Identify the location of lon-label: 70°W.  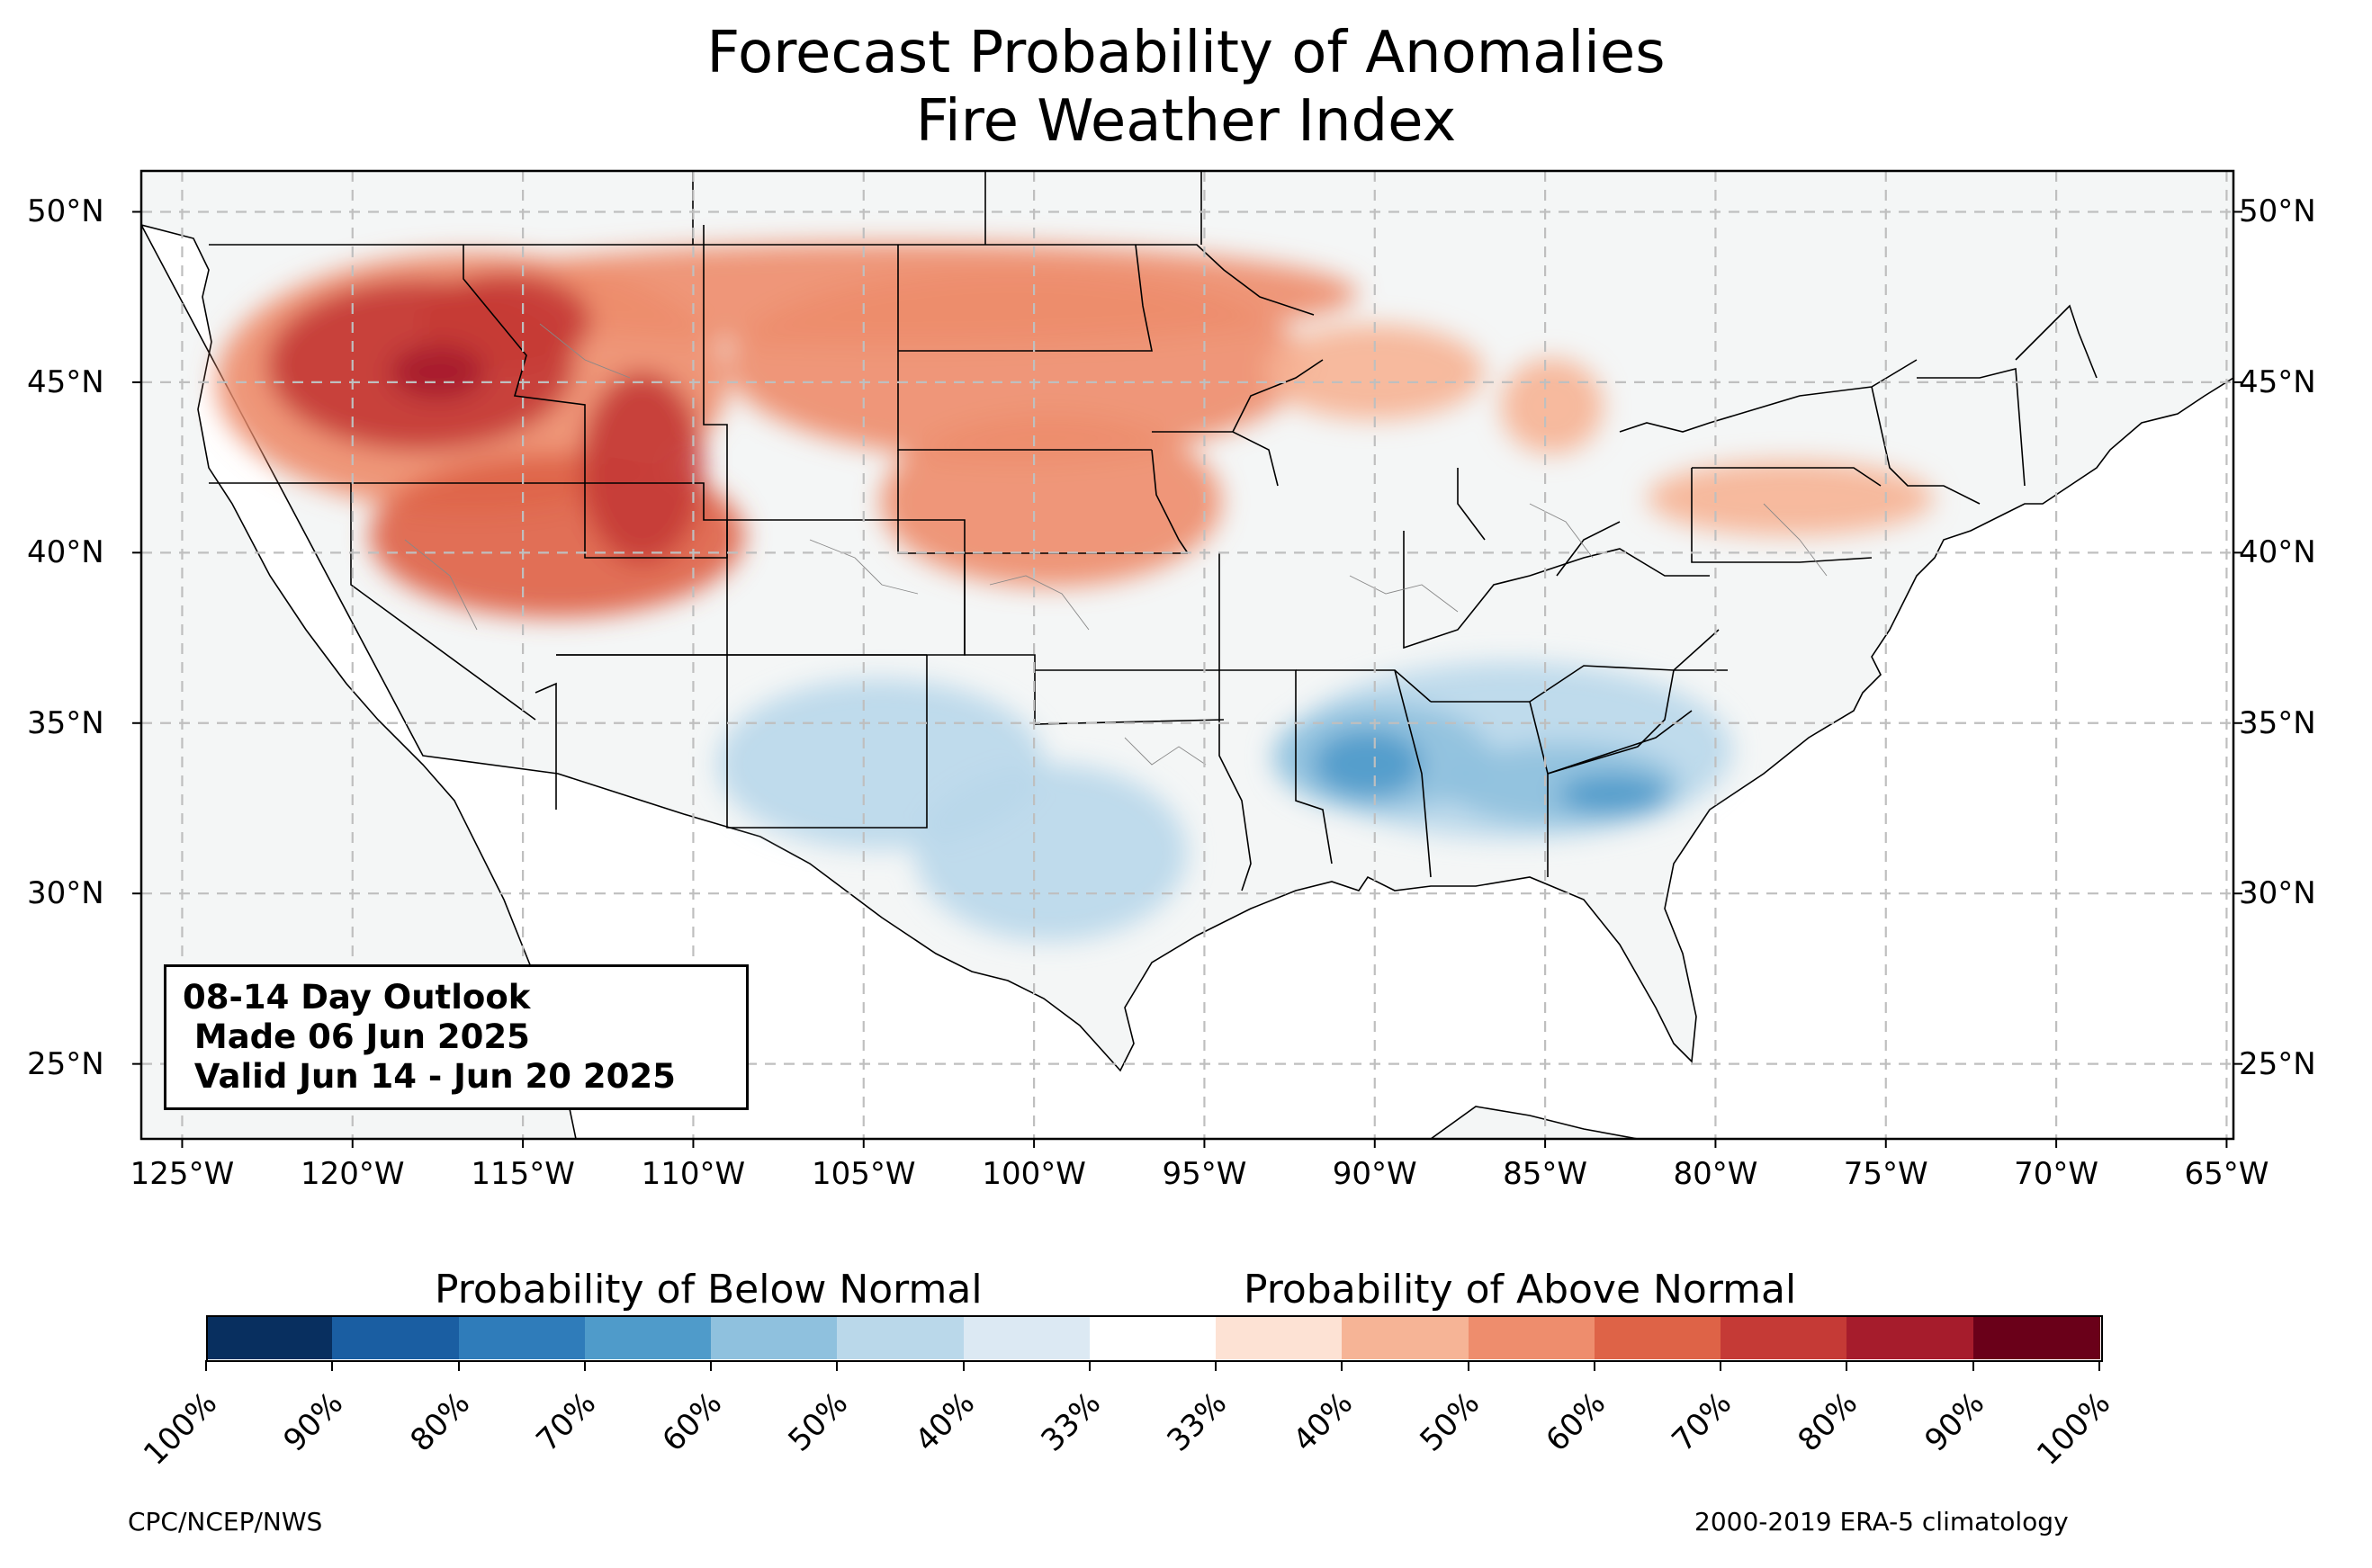
(2056, 1174).